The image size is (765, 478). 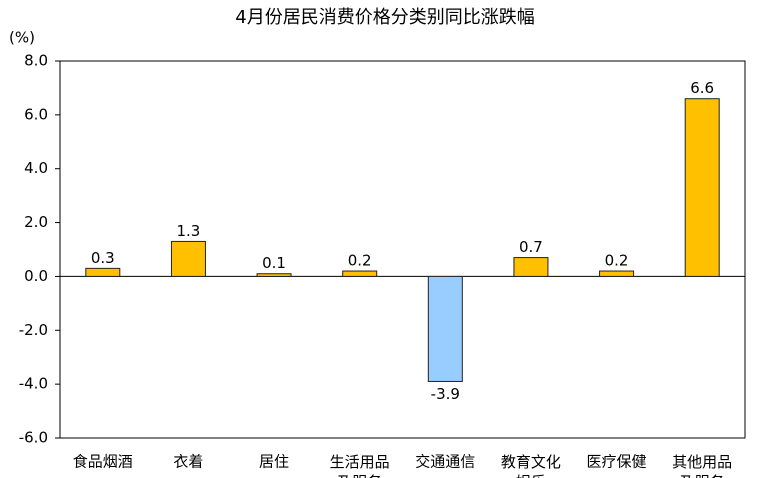 I want to click on y-tick-label: 8.0, so click(x=36, y=61).